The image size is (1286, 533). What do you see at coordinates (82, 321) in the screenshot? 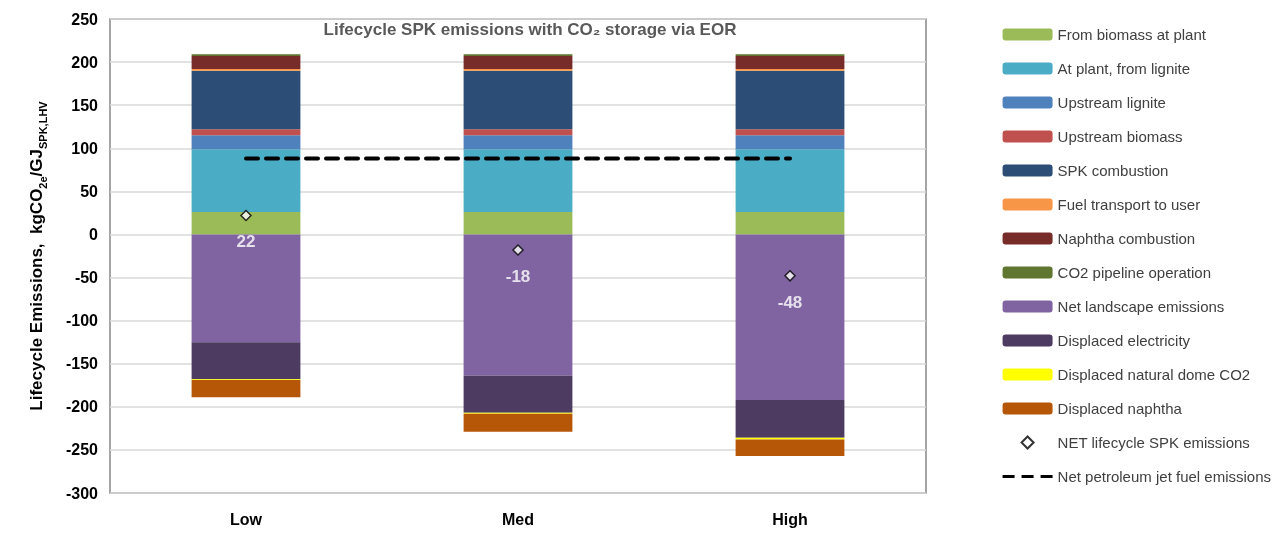
I see `y-tick-label: -100` at bounding box center [82, 321].